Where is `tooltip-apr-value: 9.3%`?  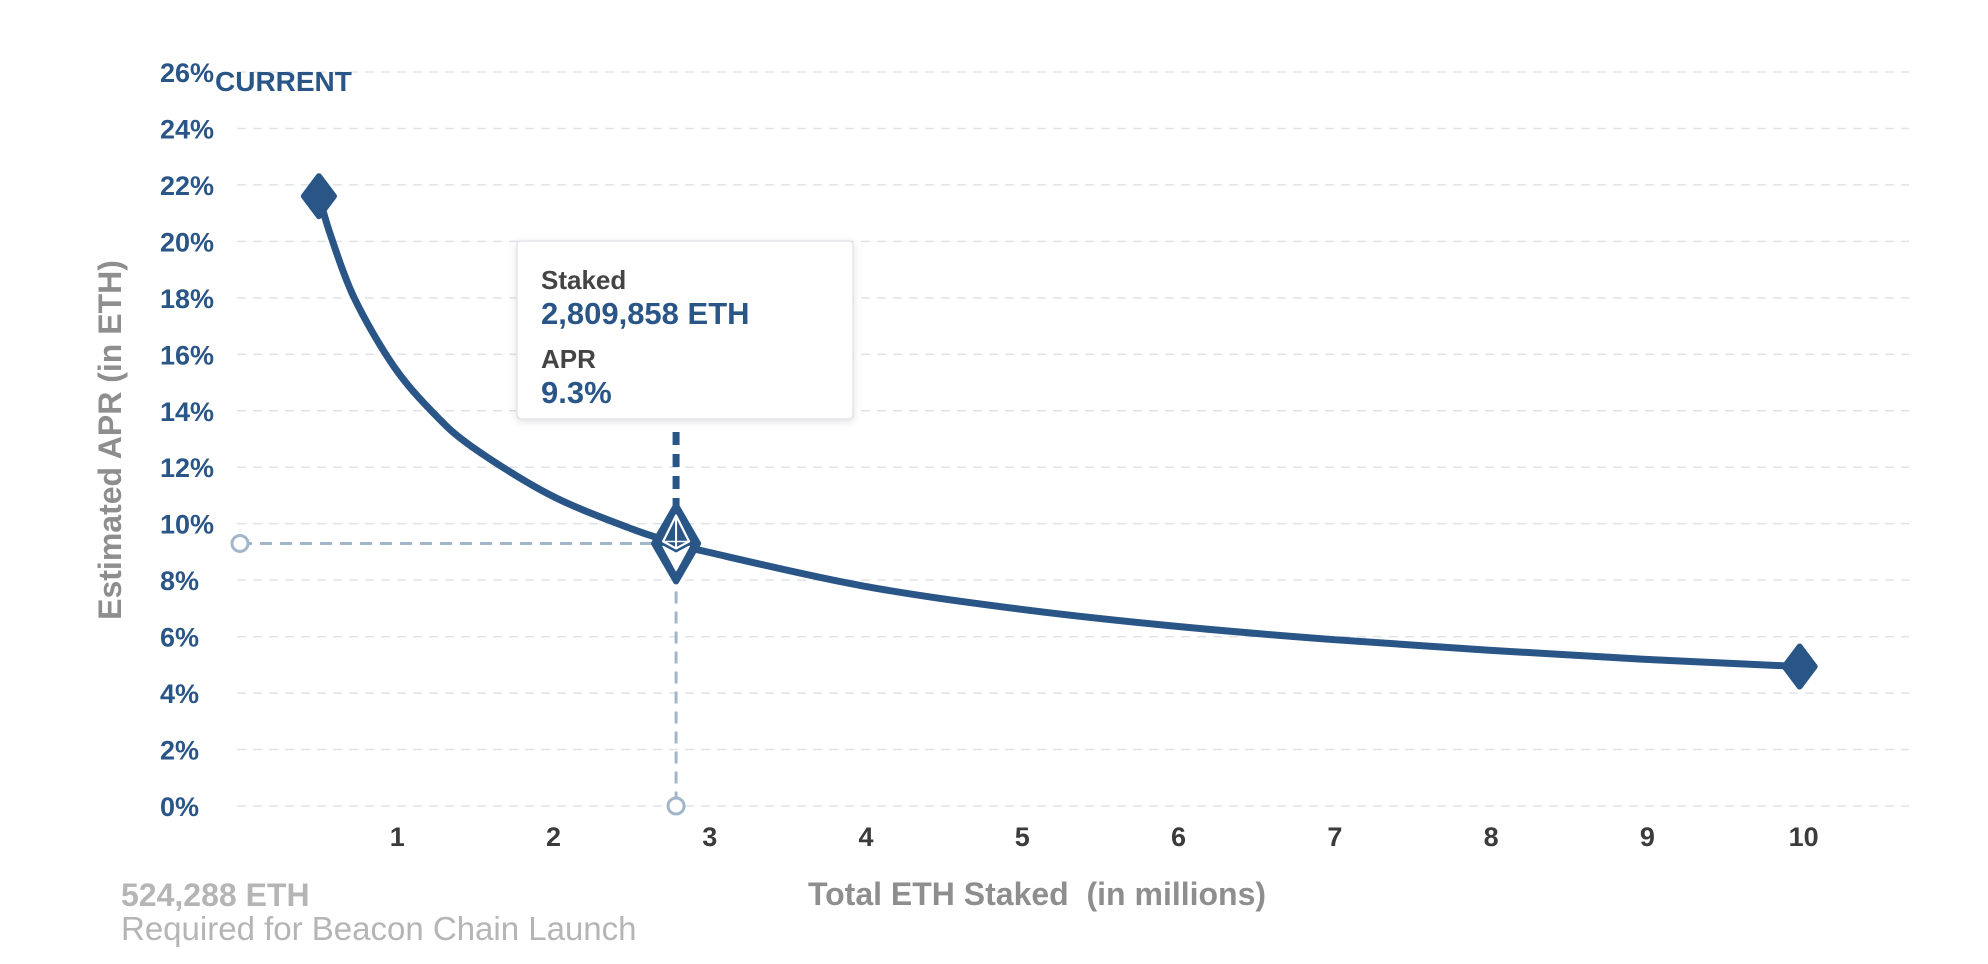
tooltip-apr-value: 9.3% is located at coordinates (576, 392).